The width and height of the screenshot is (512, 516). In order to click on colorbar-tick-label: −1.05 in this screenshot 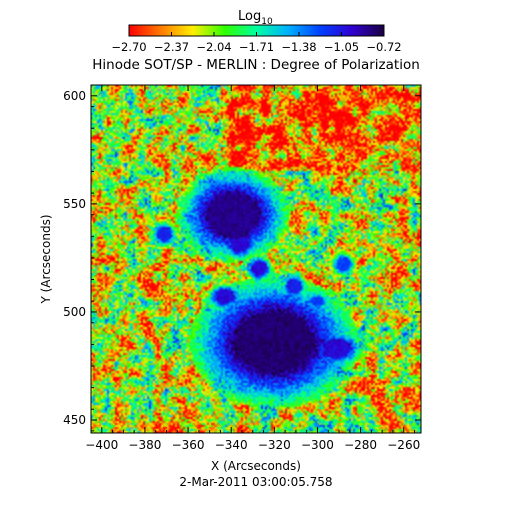, I will do `click(341, 47)`.